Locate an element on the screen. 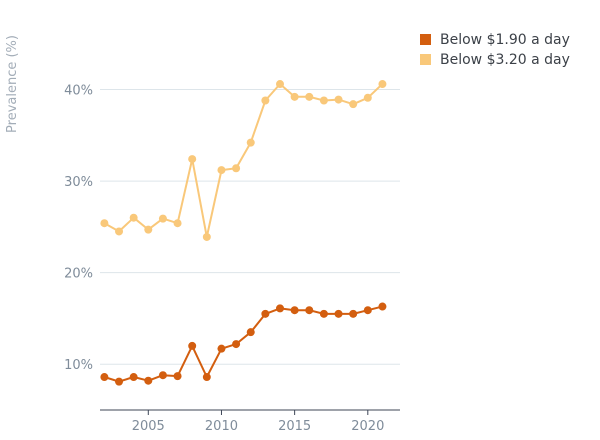  x-tick-label: 2005 is located at coordinates (148, 426).